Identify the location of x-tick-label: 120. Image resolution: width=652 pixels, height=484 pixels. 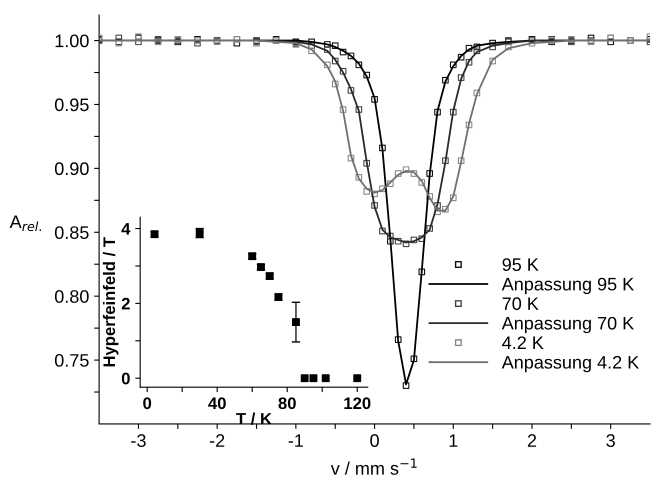
(357, 403).